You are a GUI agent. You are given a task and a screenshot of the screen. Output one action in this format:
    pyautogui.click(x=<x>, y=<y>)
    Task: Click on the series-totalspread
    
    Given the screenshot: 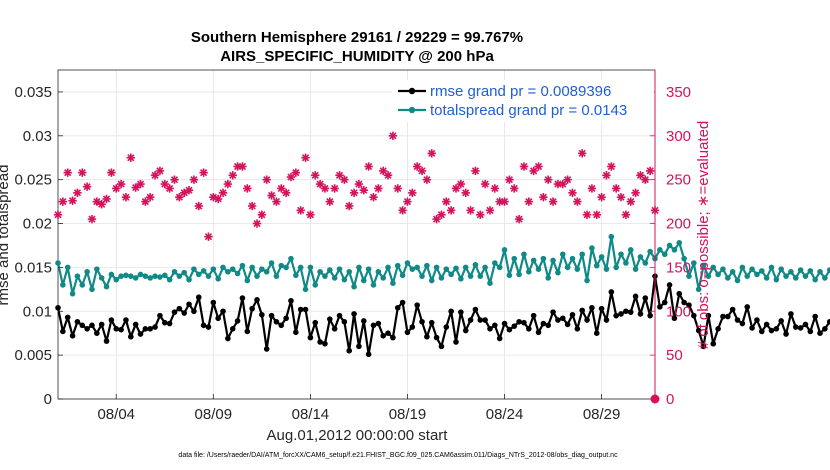 What is the action you would take?
    pyautogui.click(x=442, y=265)
    